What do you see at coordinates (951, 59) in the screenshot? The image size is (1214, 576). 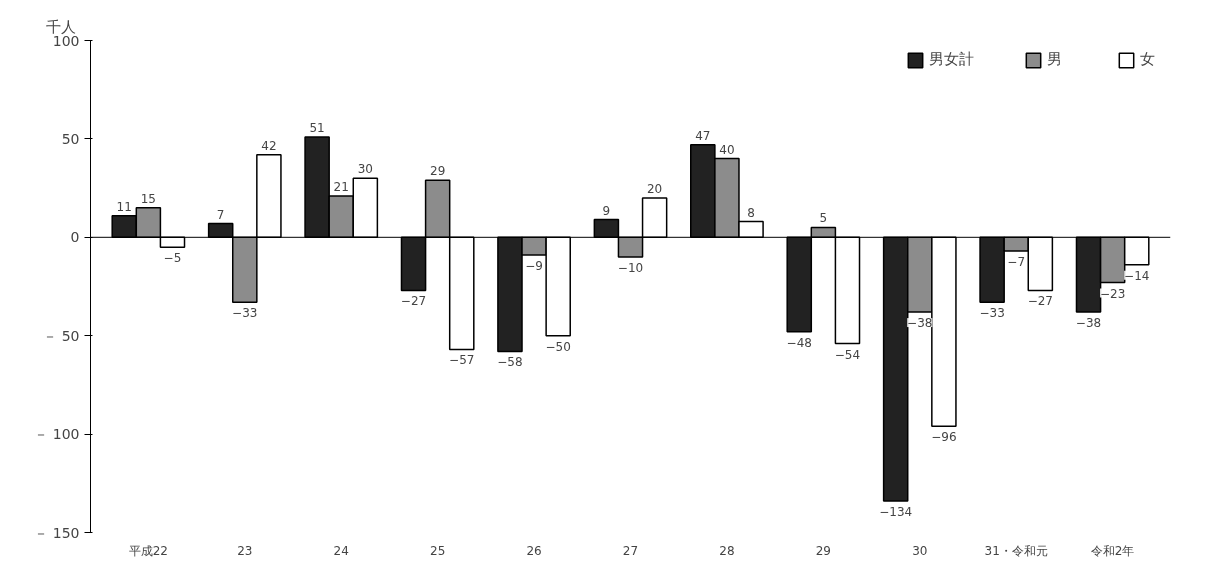 I see `legend-label: 男女計` at bounding box center [951, 59].